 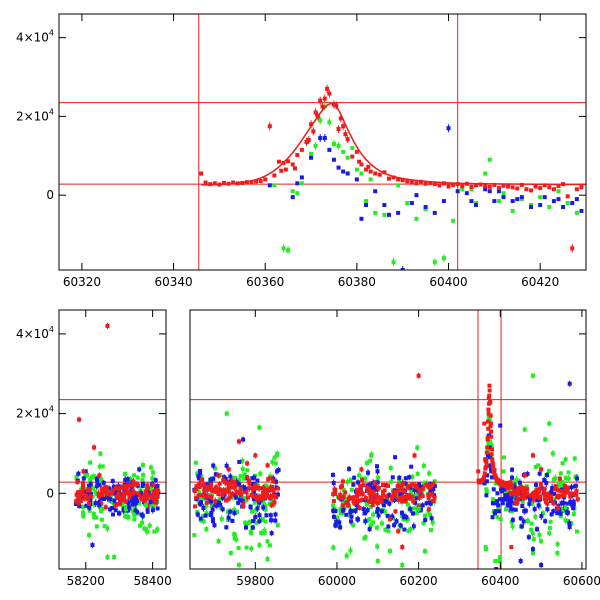 What do you see at coordinates (265, 282) in the screenshot?
I see `top-x-tick-label: 60360` at bounding box center [265, 282].